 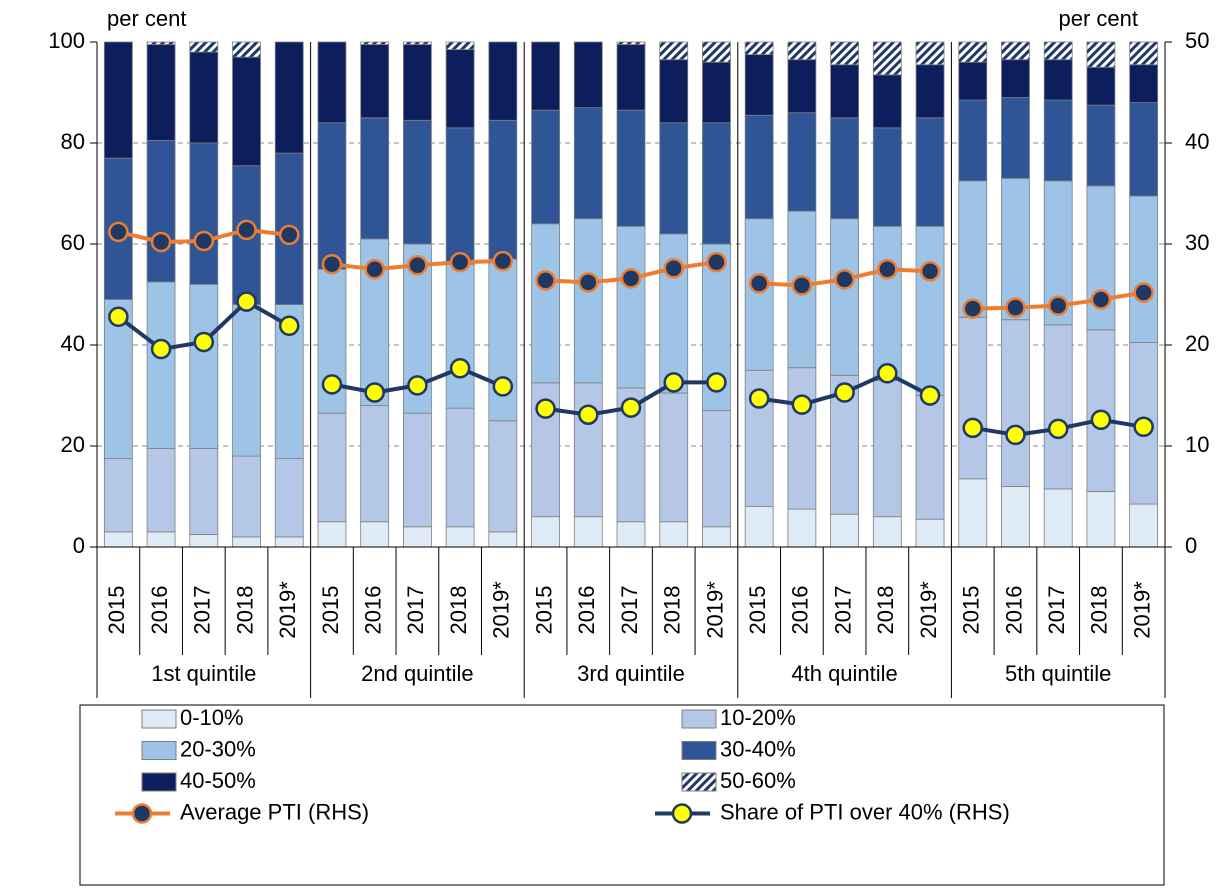 What do you see at coordinates (73, 343) in the screenshot?
I see `y-tick-label: 40` at bounding box center [73, 343].